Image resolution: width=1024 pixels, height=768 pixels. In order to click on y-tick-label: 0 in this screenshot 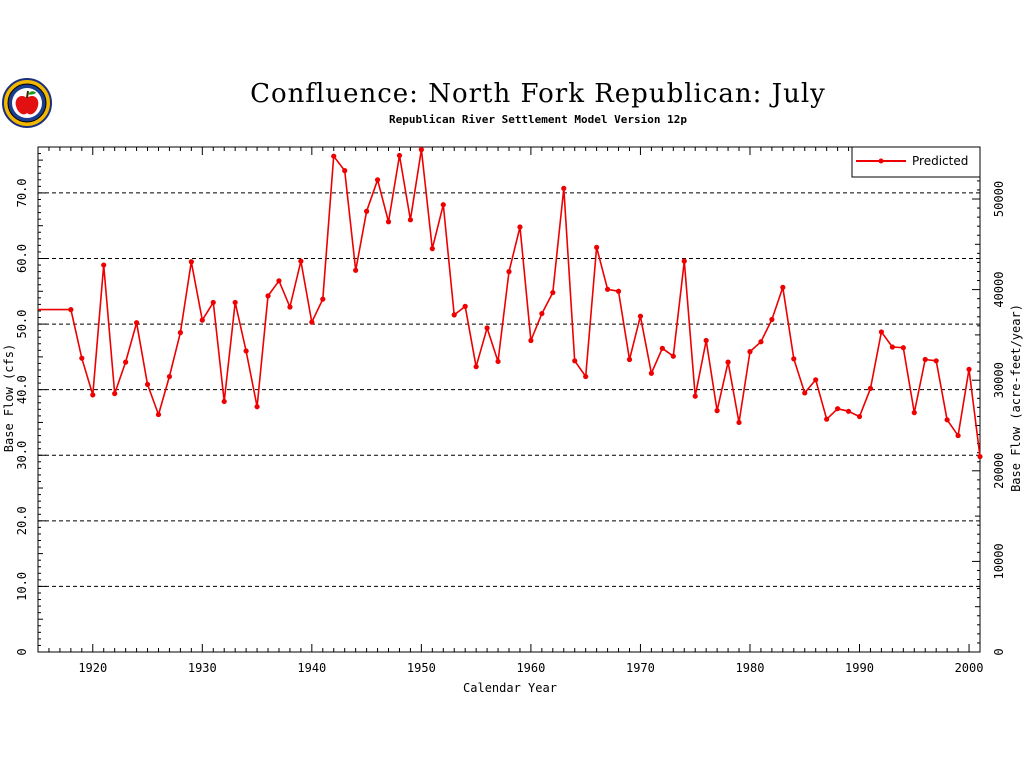, I will do `click(22, 651)`.